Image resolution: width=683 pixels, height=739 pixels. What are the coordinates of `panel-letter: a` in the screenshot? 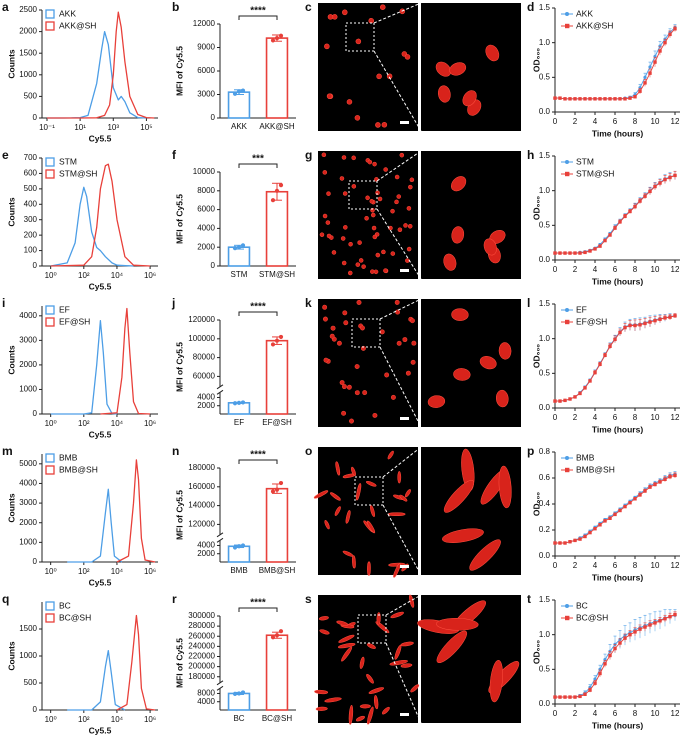 It's located at (5, 7).